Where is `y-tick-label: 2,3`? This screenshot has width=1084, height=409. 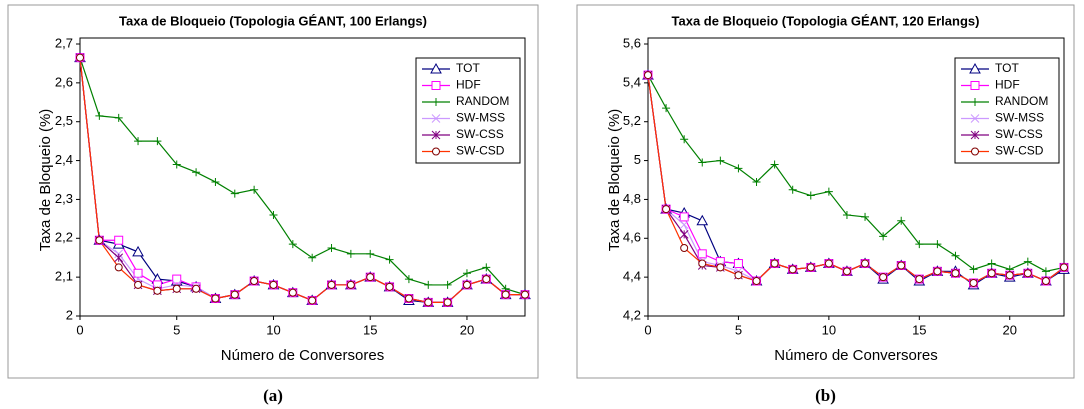 y-tick-label: 2,3 is located at coordinates (64, 198).